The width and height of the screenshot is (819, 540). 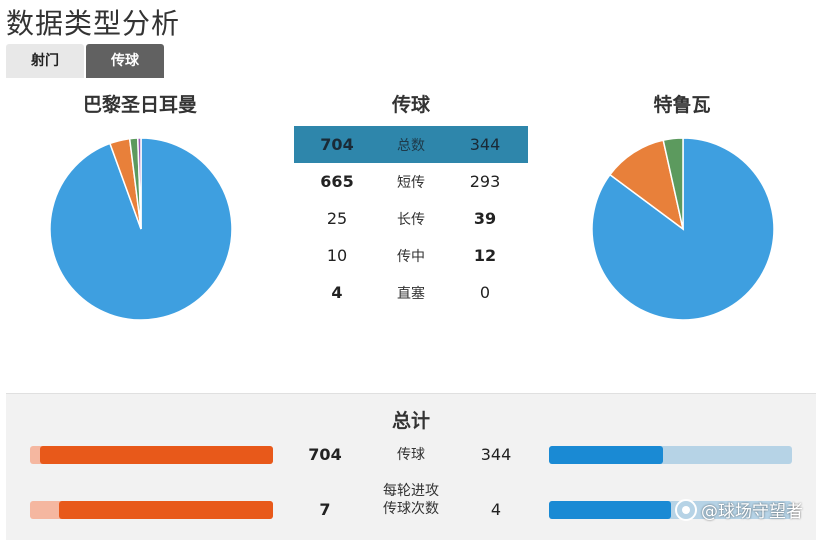 I want to click on watermark-logo-icon, so click(x=686, y=509).